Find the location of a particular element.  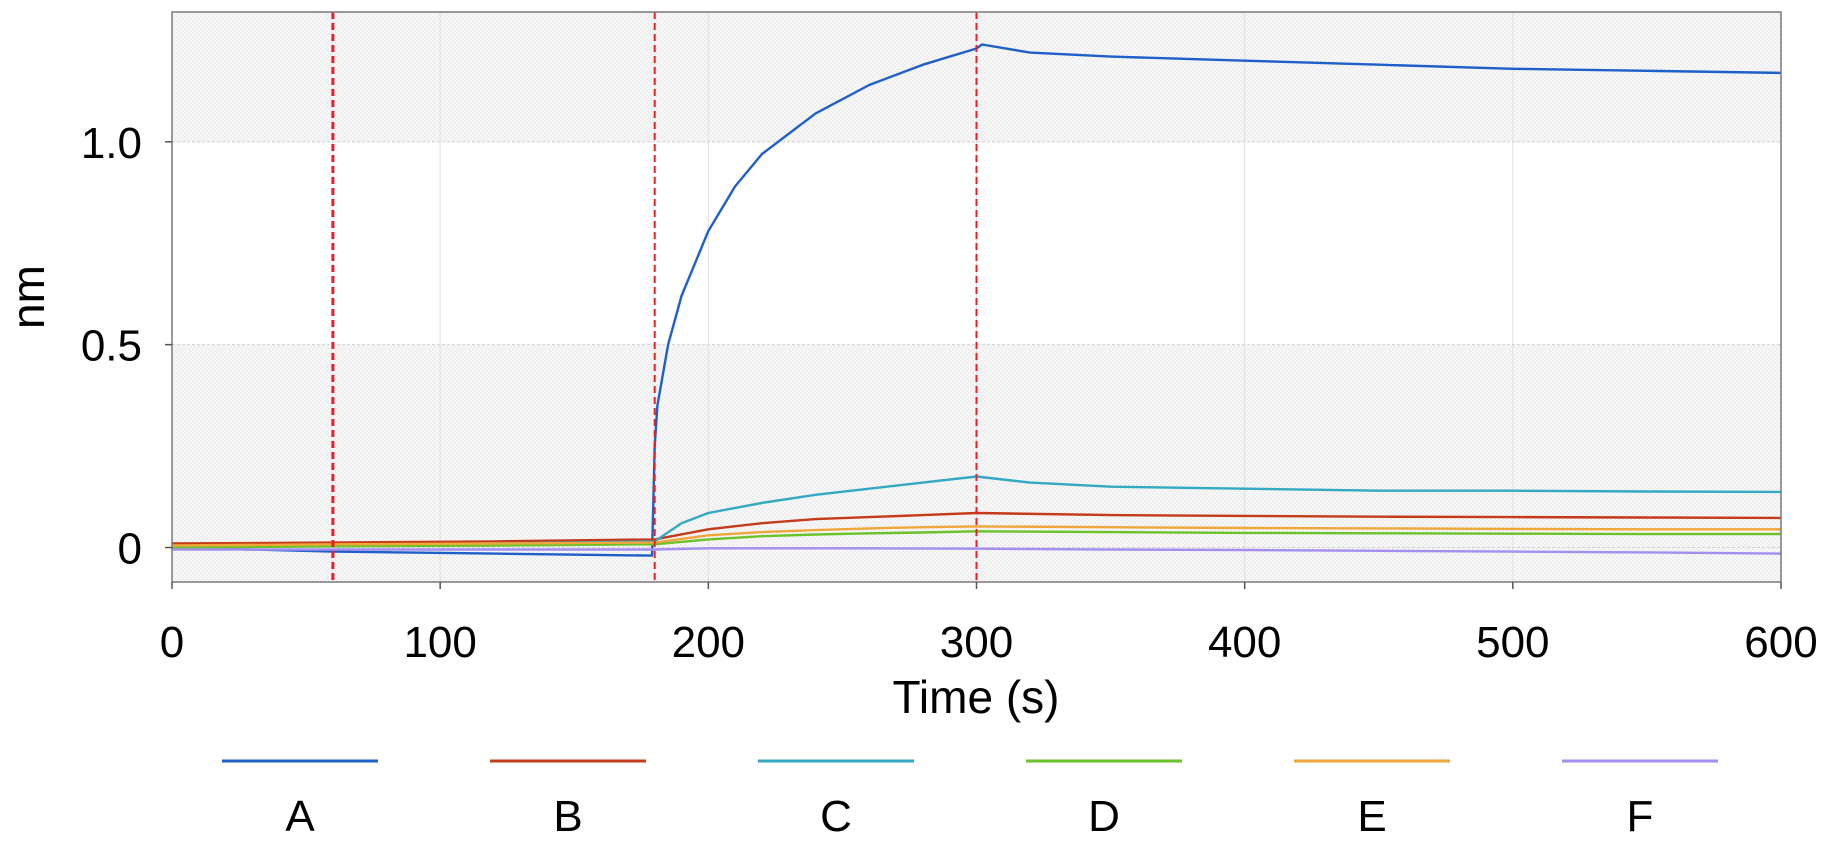

x-tick-label: 400 is located at coordinates (1244, 642).